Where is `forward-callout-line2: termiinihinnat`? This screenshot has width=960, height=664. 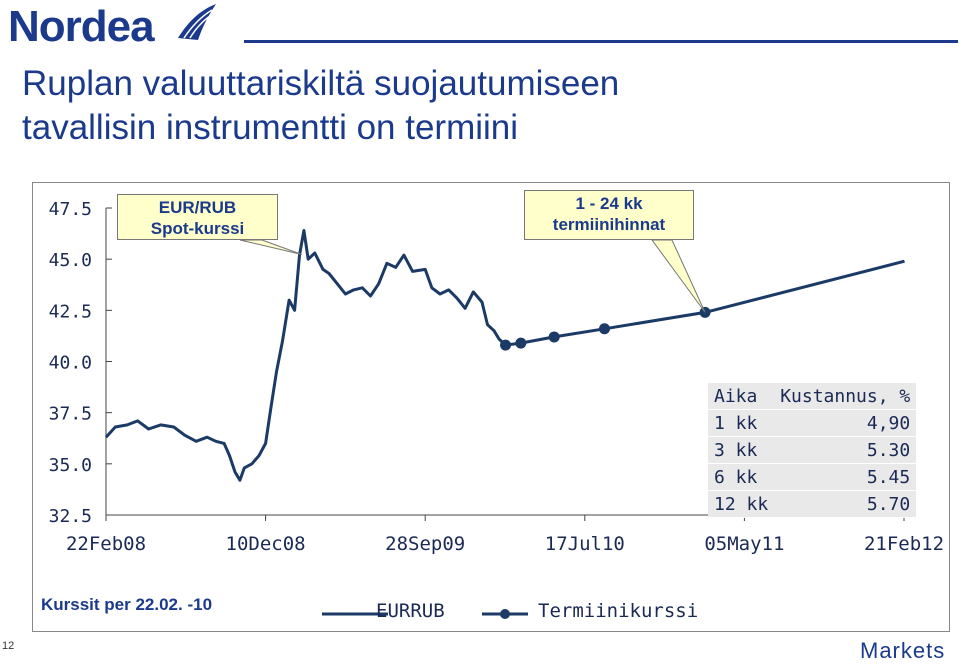
forward-callout-line2: termiinihinnat is located at coordinates (609, 224).